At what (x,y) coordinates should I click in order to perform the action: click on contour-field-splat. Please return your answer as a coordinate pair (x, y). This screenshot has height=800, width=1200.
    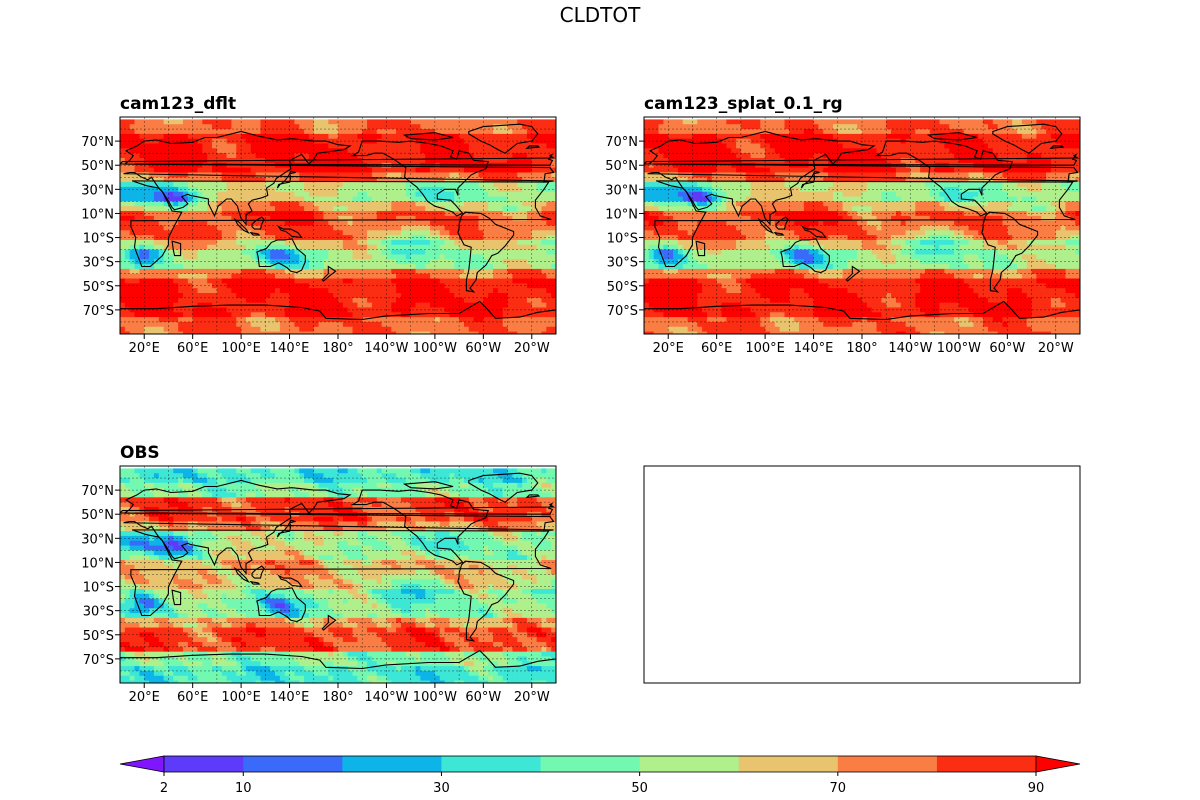
    Looking at the image, I should click on (862, 225).